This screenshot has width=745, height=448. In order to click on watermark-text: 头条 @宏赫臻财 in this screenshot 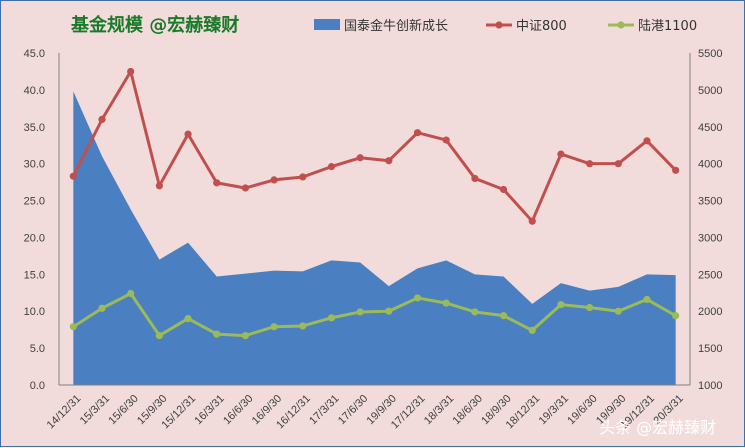, I will do `click(657, 427)`.